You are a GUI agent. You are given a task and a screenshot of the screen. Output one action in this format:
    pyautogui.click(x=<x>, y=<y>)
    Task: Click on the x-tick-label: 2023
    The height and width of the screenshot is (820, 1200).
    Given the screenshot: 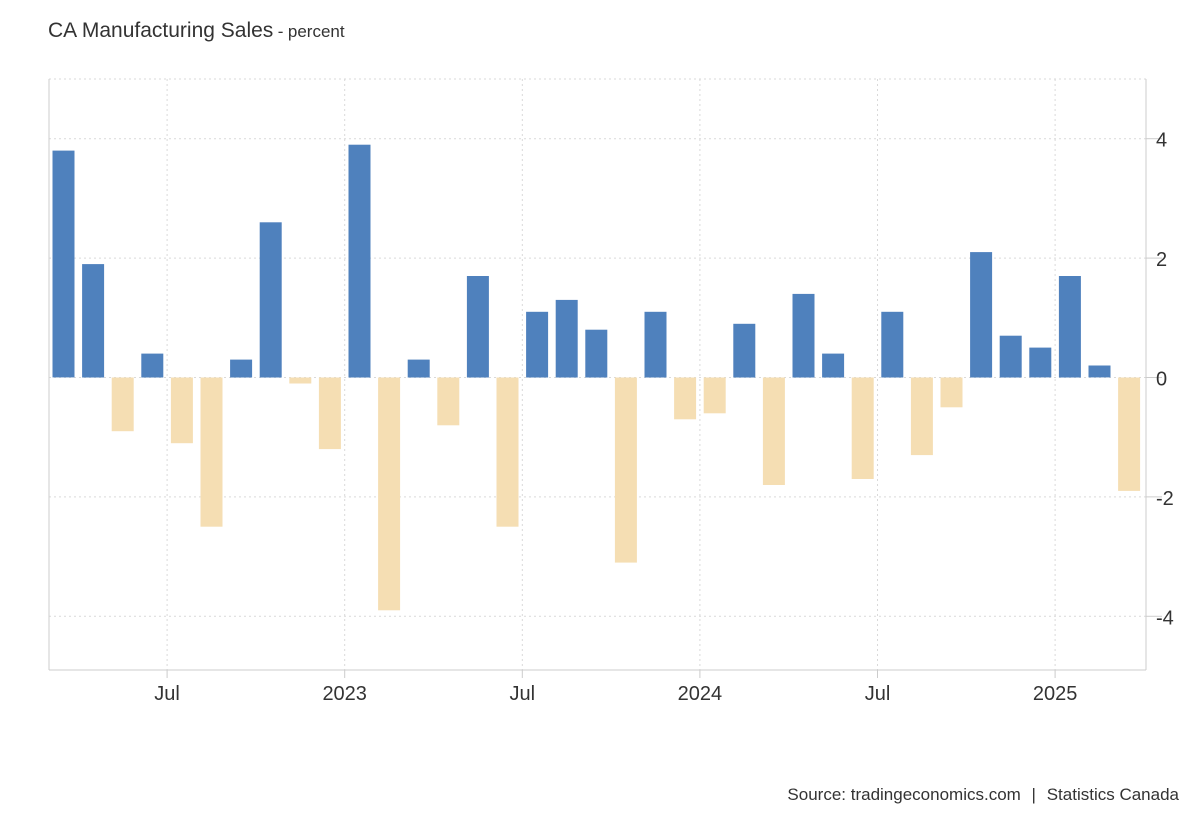 What is the action you would take?
    pyautogui.click(x=344, y=694)
    